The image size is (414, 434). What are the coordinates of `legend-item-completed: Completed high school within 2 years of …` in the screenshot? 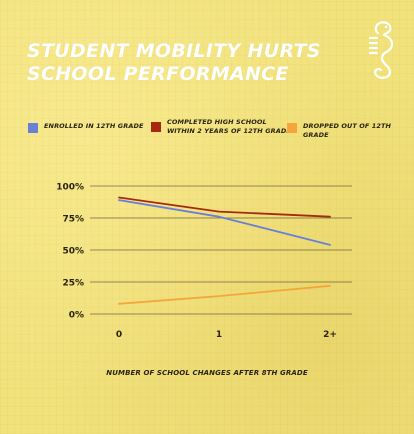 It's located at (221, 127).